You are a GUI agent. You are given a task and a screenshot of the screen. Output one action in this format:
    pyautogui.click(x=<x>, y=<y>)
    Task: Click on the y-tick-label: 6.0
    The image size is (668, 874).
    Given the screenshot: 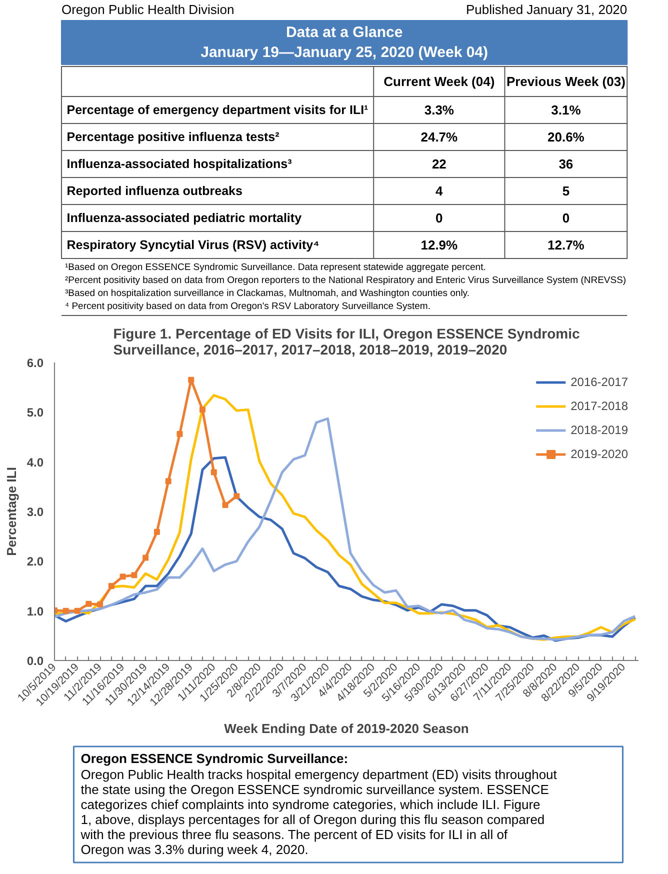 What is the action you would take?
    pyautogui.click(x=35, y=363)
    